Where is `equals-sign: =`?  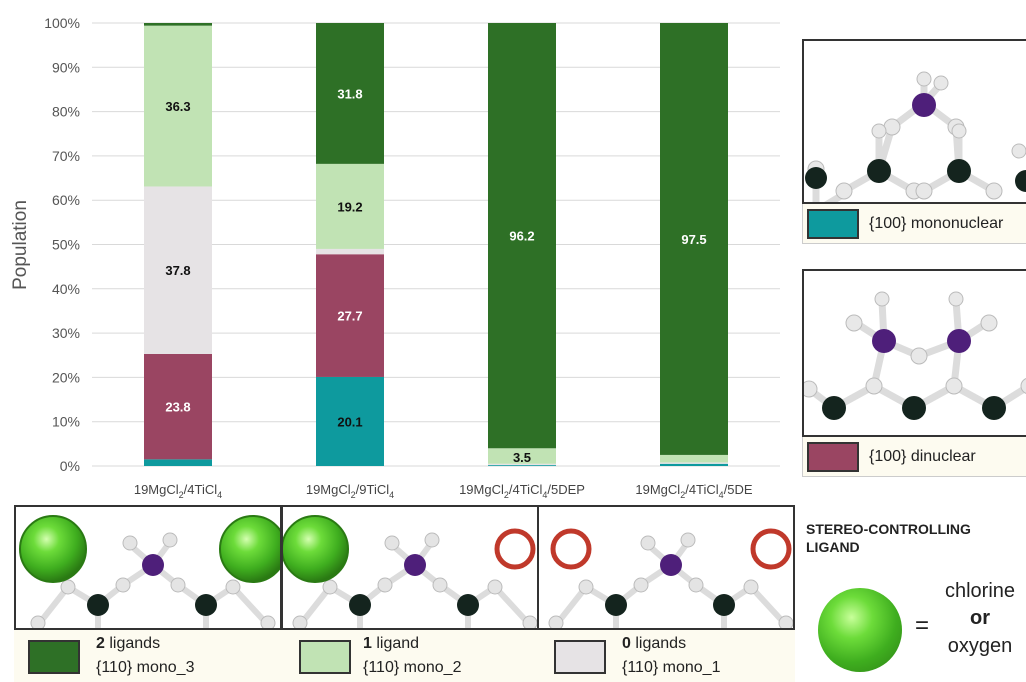 equals-sign: = is located at coordinates (922, 625).